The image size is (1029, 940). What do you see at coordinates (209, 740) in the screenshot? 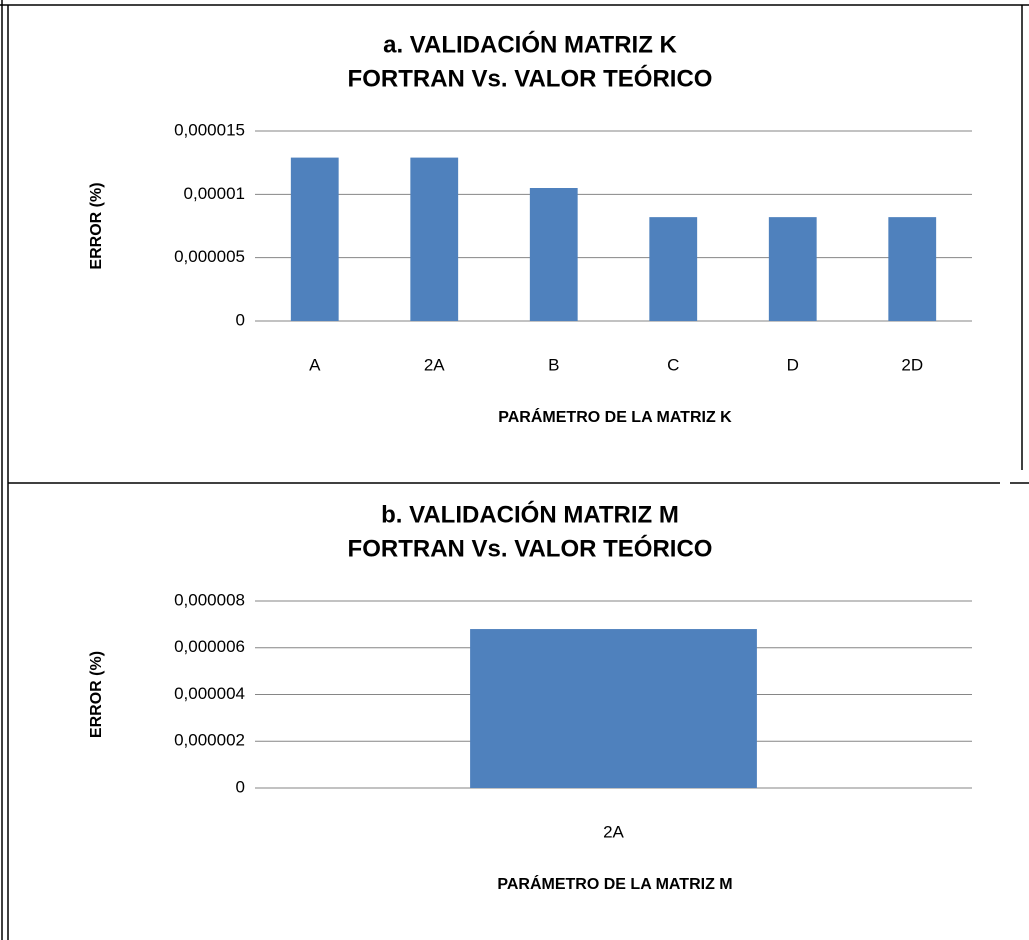
I see `y-tick-label: 0,000002` at bounding box center [209, 740].